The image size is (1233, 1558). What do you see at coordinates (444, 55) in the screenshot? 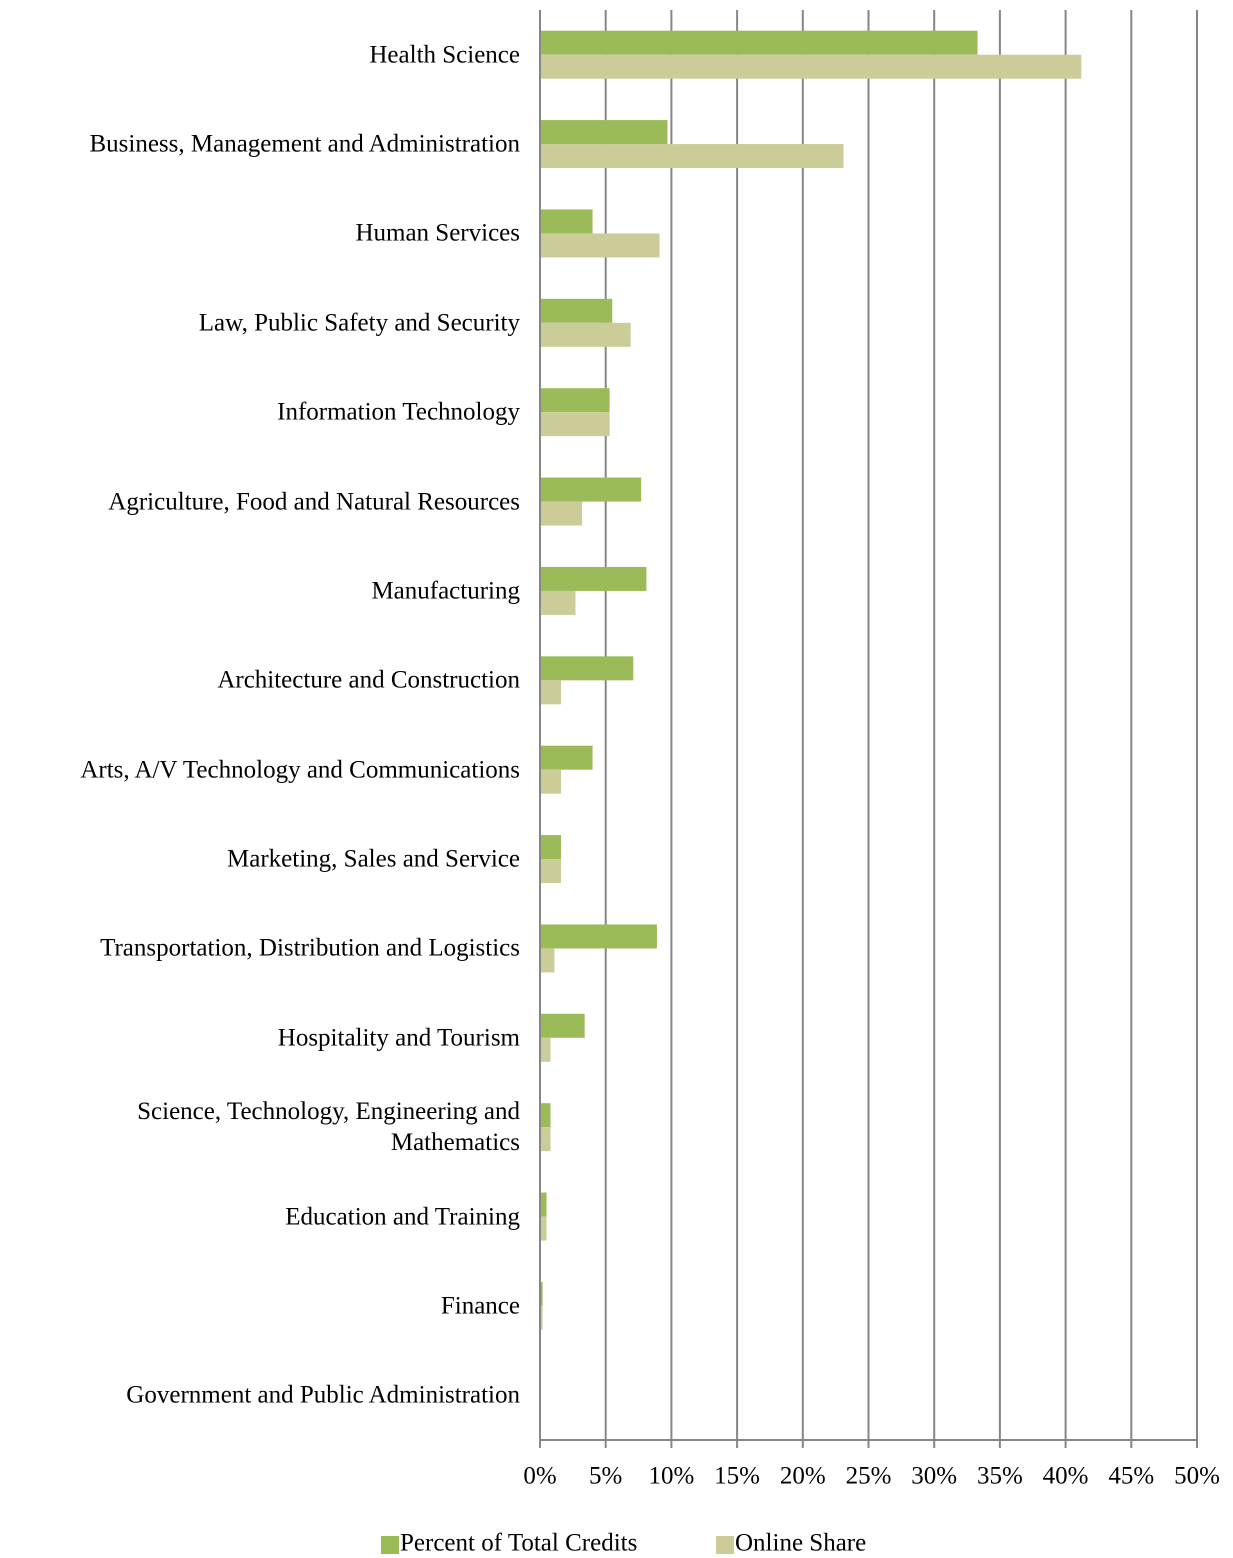
I see `category-label: Health Science` at bounding box center [444, 55].